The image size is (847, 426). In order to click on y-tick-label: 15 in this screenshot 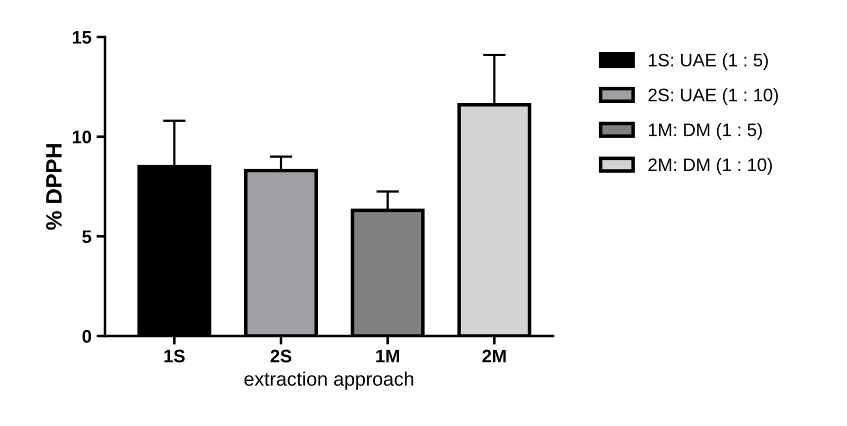, I will do `click(82, 37)`.